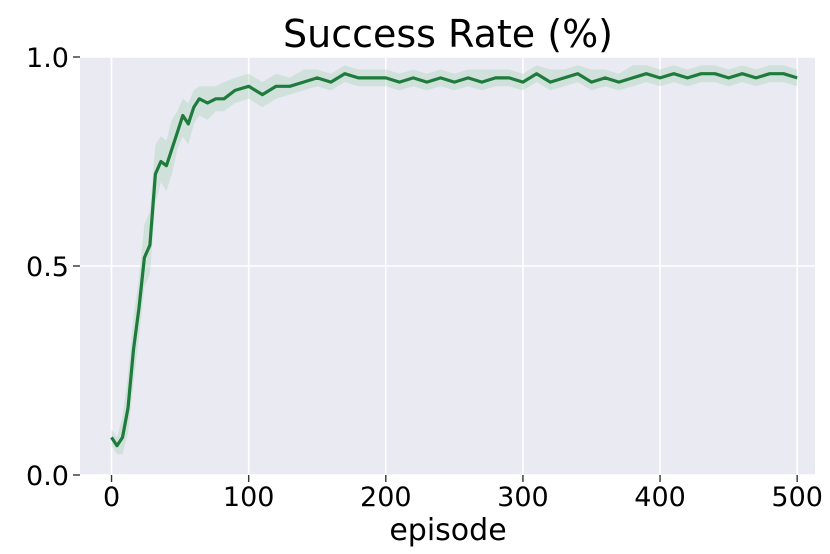 The image size is (830, 554). I want to click on x-tick-label: 400, so click(660, 497).